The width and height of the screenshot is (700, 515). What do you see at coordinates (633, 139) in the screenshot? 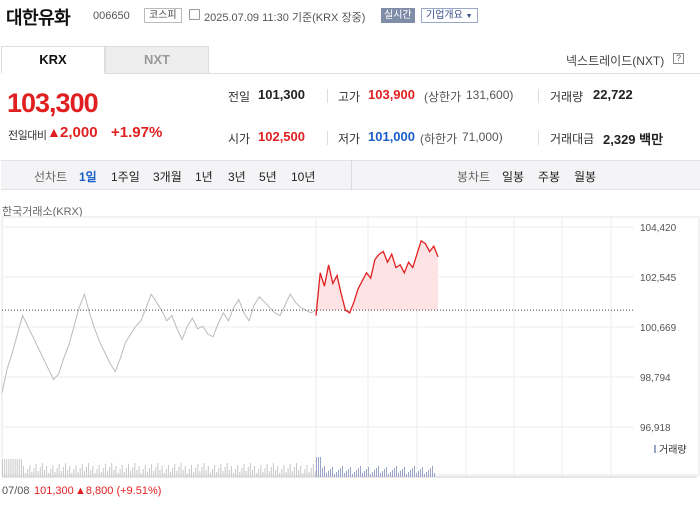
I see `trade-amount-value: 2,329 백만` at bounding box center [633, 139].